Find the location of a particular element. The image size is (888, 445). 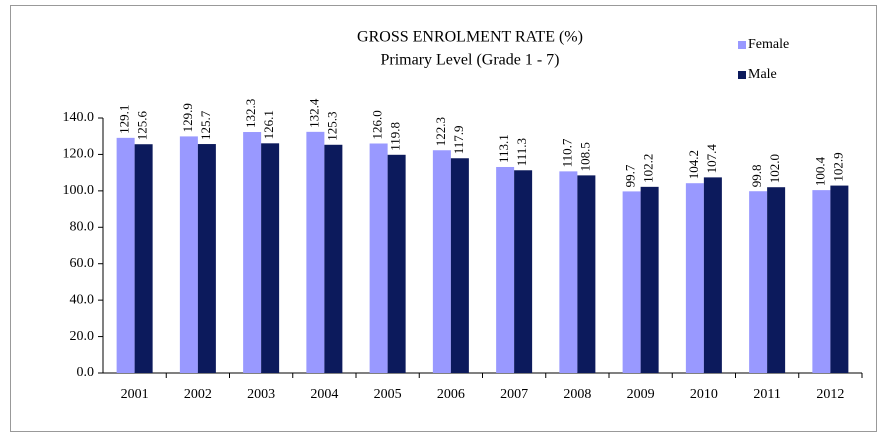

data-label: 125.3 is located at coordinates (331, 126).